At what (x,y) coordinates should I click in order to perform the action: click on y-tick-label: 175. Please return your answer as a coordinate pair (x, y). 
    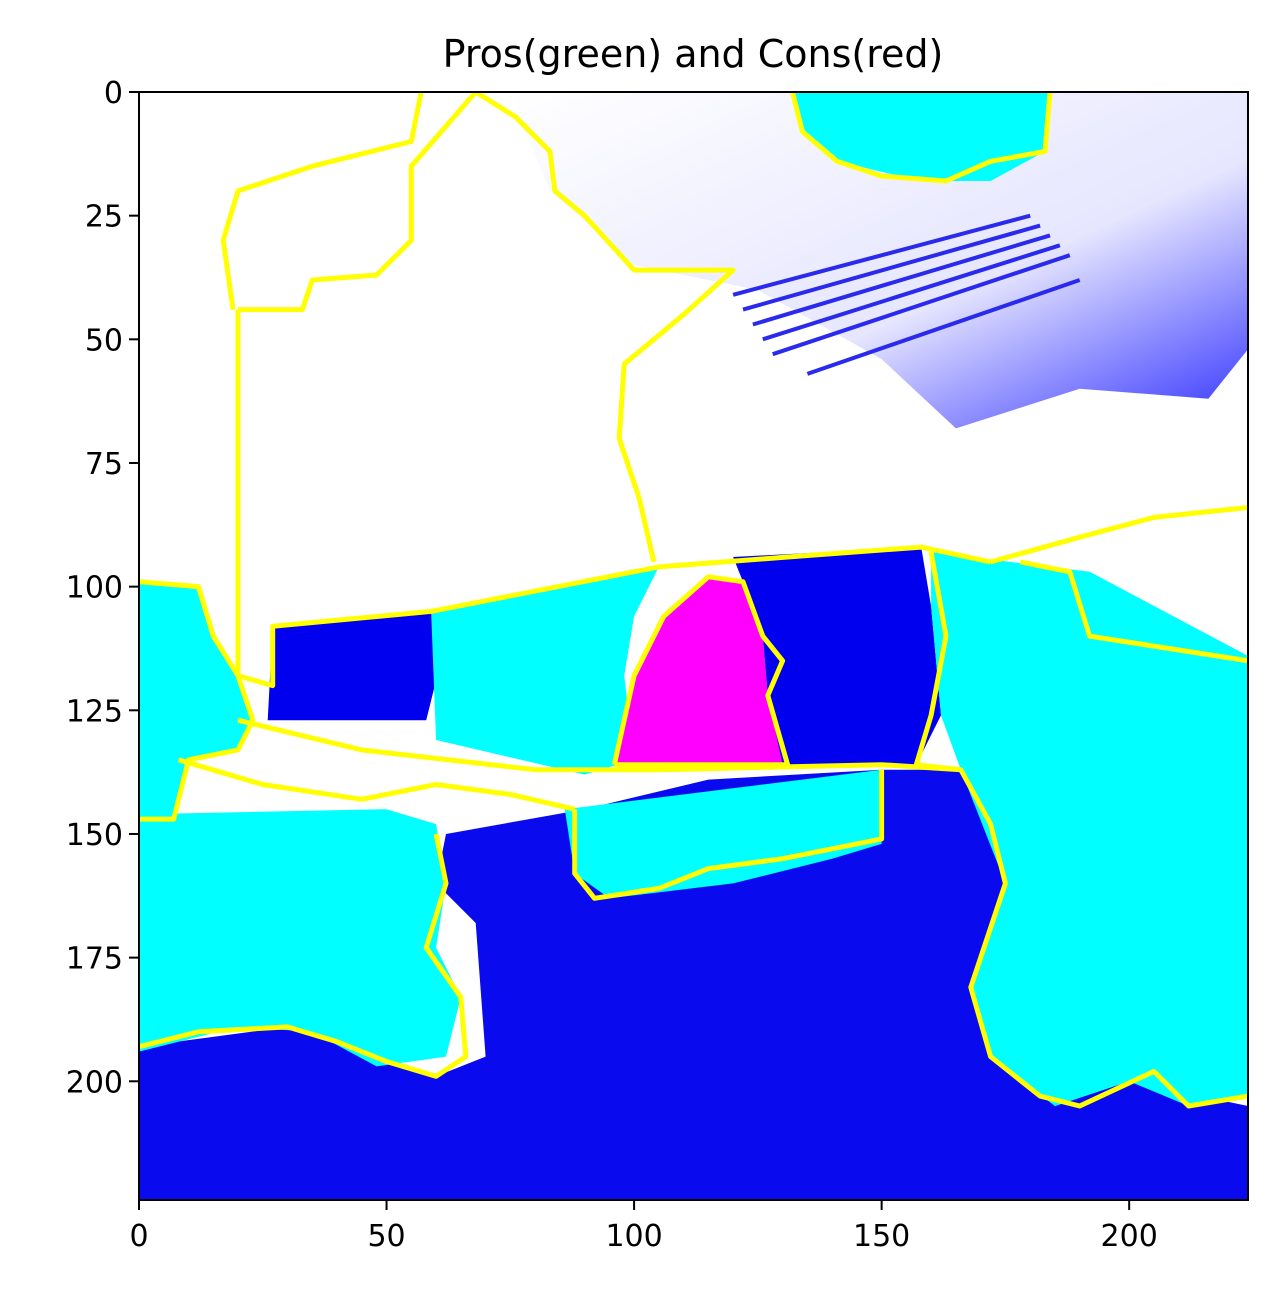
    Looking at the image, I should click on (94, 959).